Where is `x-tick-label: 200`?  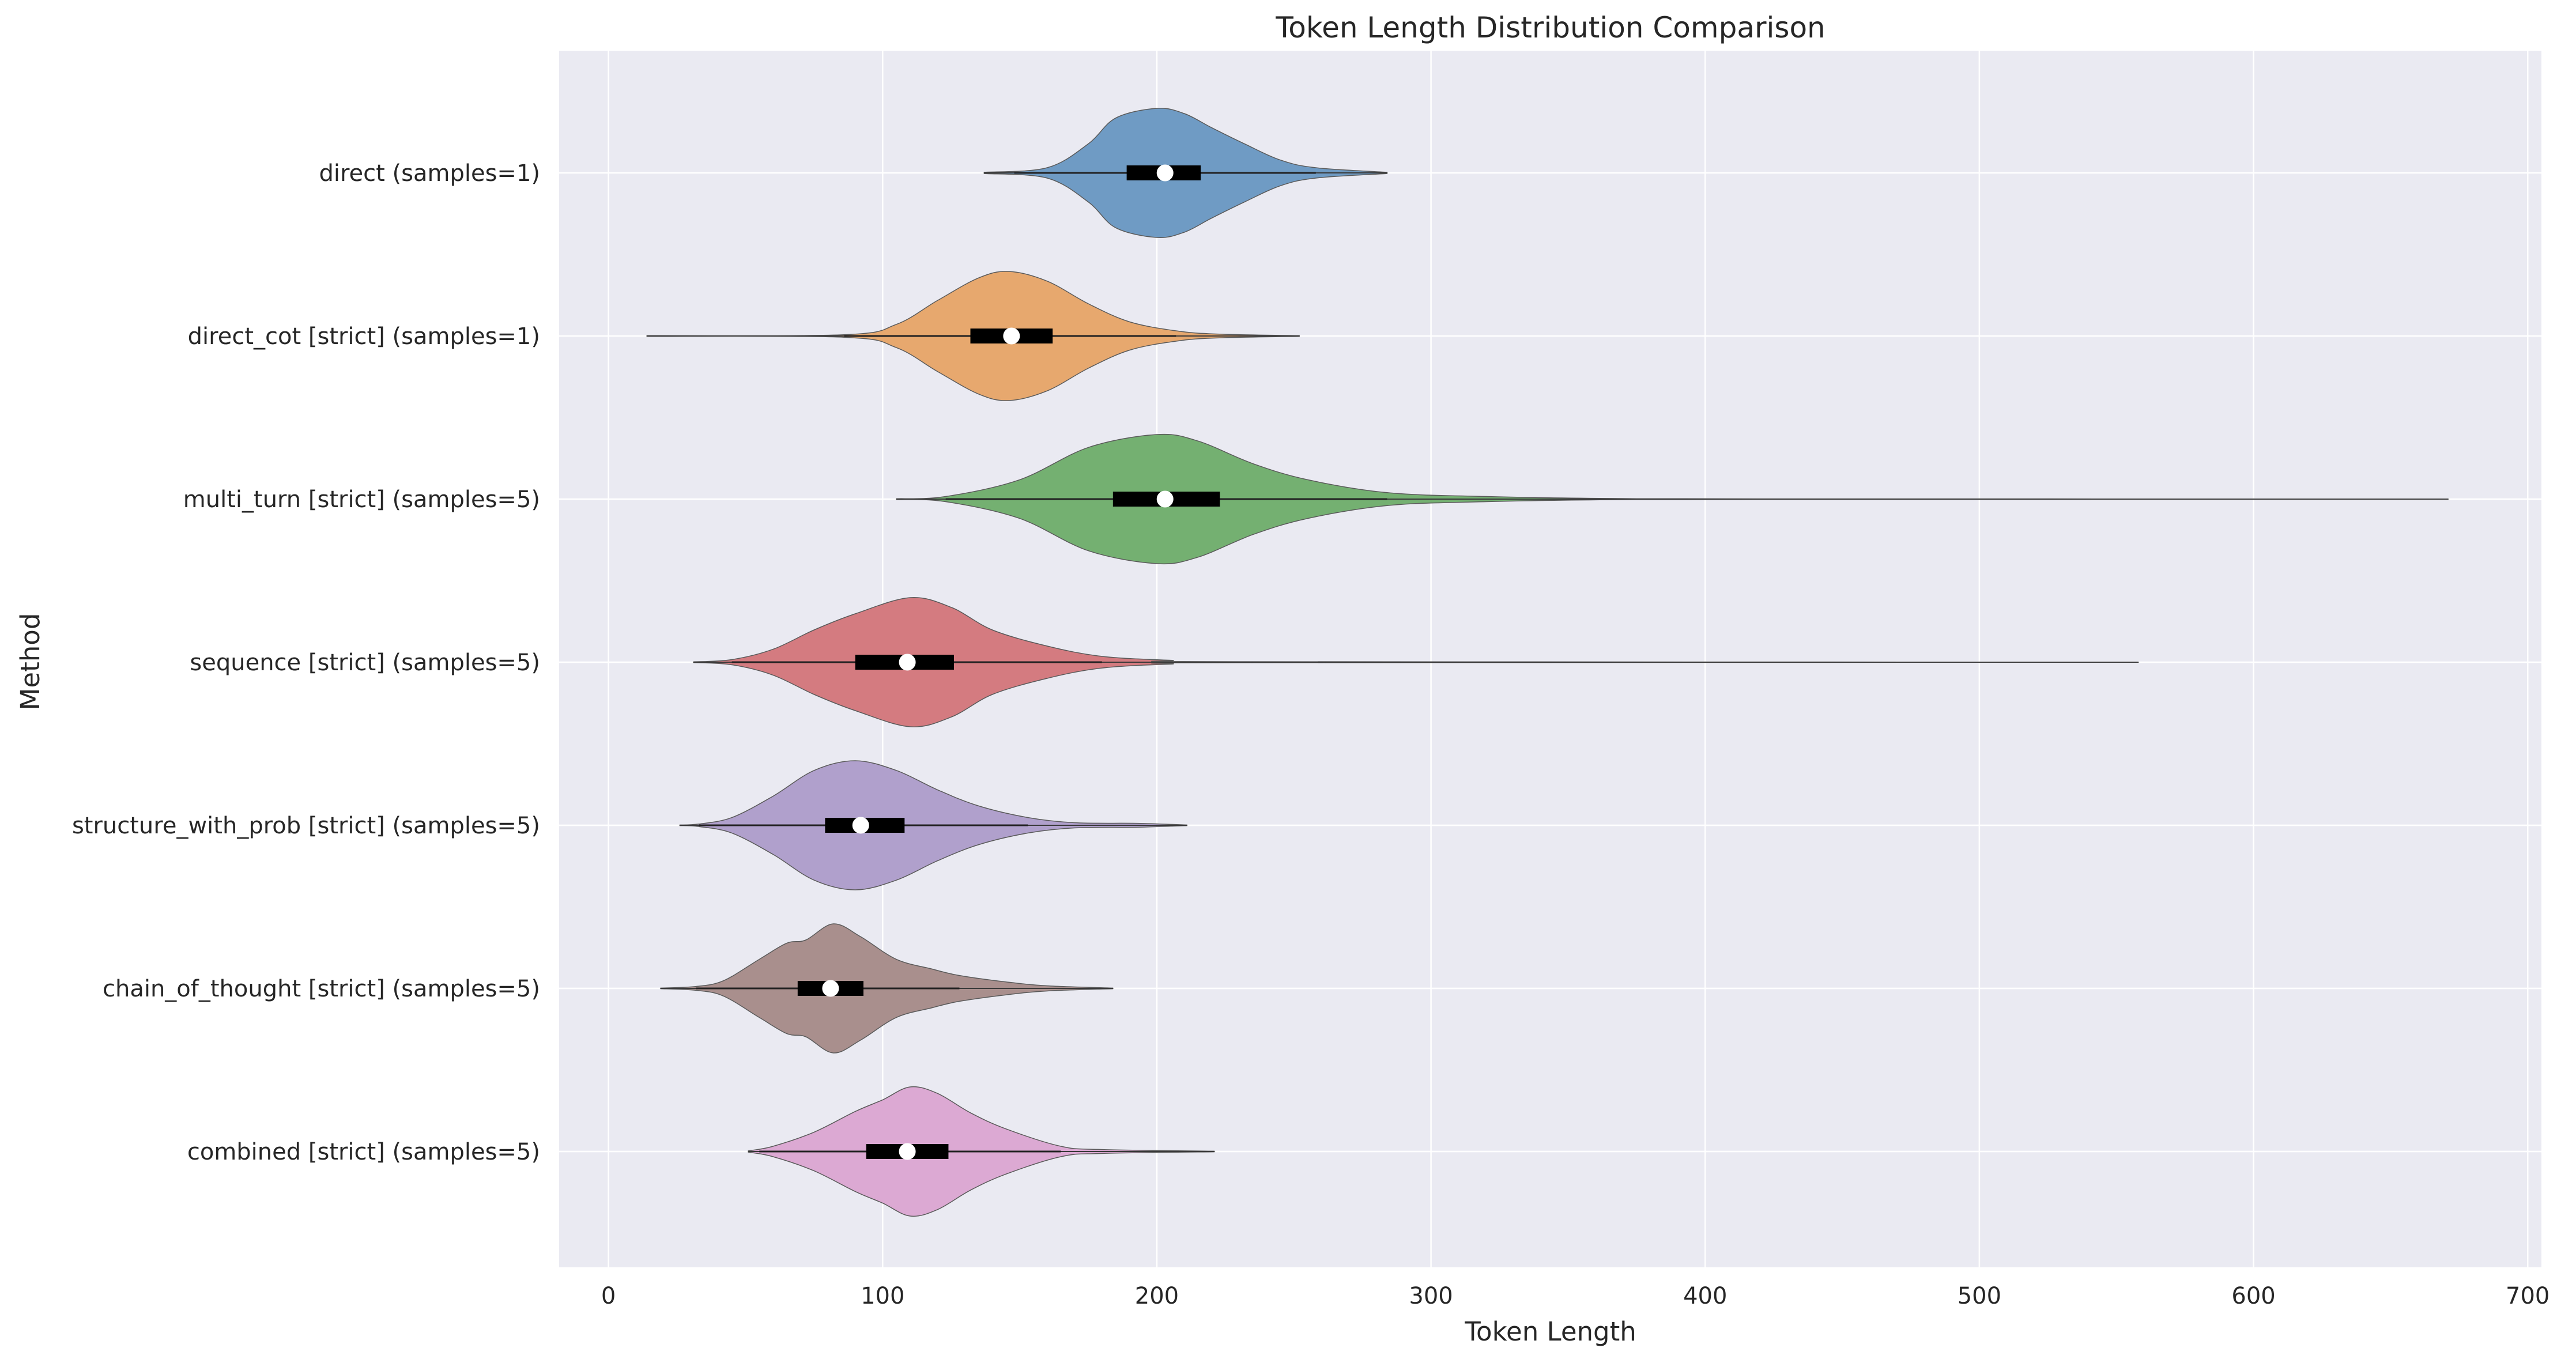 x-tick-label: 200 is located at coordinates (1157, 1296).